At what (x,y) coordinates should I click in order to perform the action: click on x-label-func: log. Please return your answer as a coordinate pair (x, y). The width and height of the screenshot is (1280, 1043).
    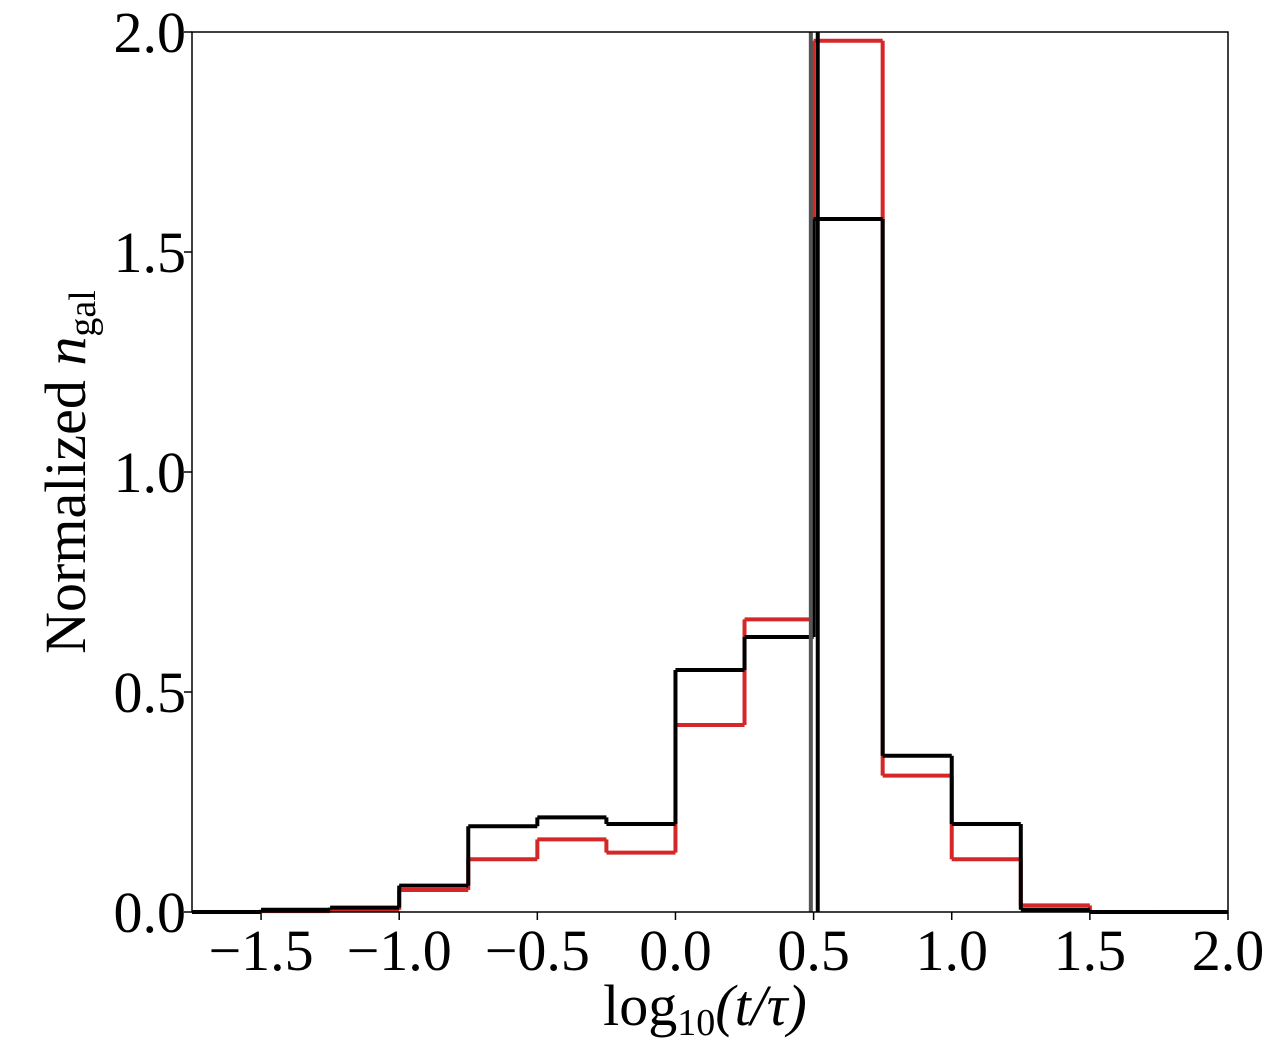
    Looking at the image, I should click on (640, 1005).